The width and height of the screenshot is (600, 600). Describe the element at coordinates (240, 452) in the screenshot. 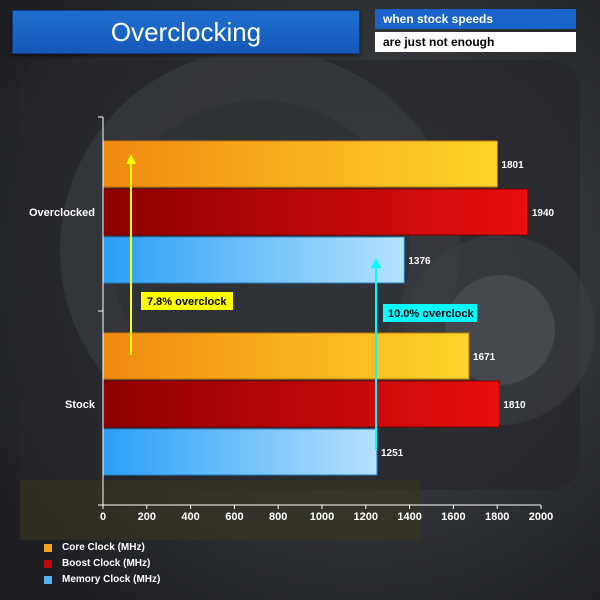

I see `bar-memory-stock` at that location.